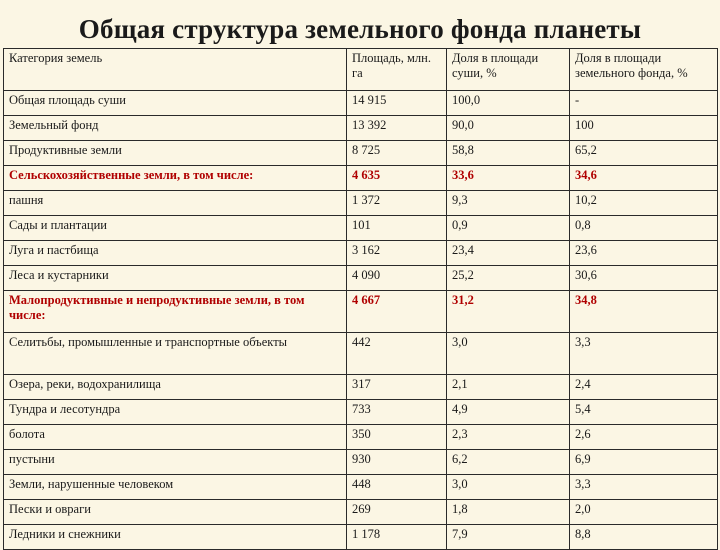 This screenshot has height=550, width=720. What do you see at coordinates (643, 512) in the screenshot?
I see `fund-share-cell: 2,0` at bounding box center [643, 512].